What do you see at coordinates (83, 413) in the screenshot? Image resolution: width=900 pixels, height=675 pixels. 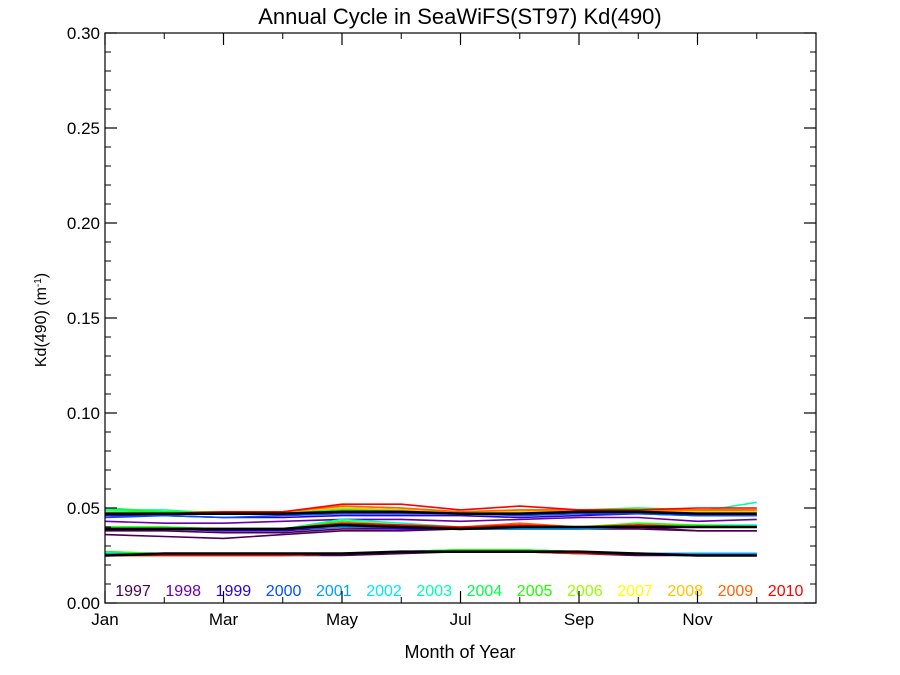 I see `y-tick-label: 0.10` at bounding box center [83, 413].